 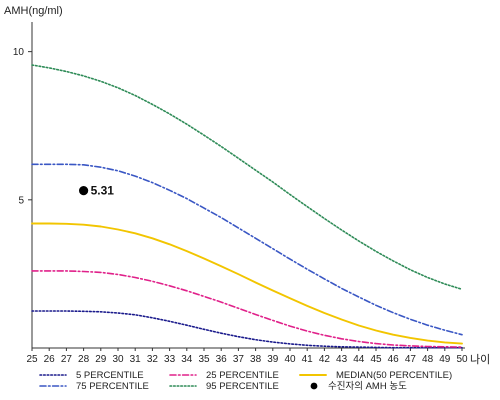 What do you see at coordinates (247, 329) in the screenshot?
I see `series-line-5-percentile` at bounding box center [247, 329].